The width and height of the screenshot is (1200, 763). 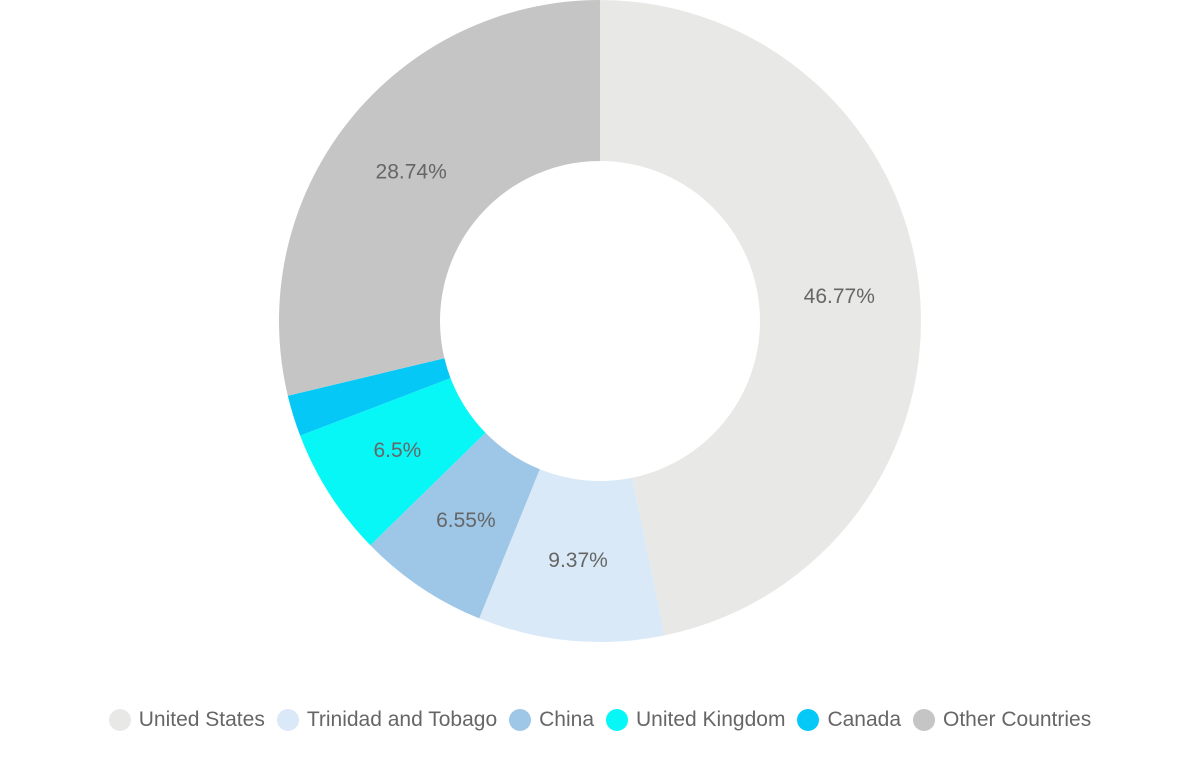 I want to click on slice-china, so click(x=455, y=525).